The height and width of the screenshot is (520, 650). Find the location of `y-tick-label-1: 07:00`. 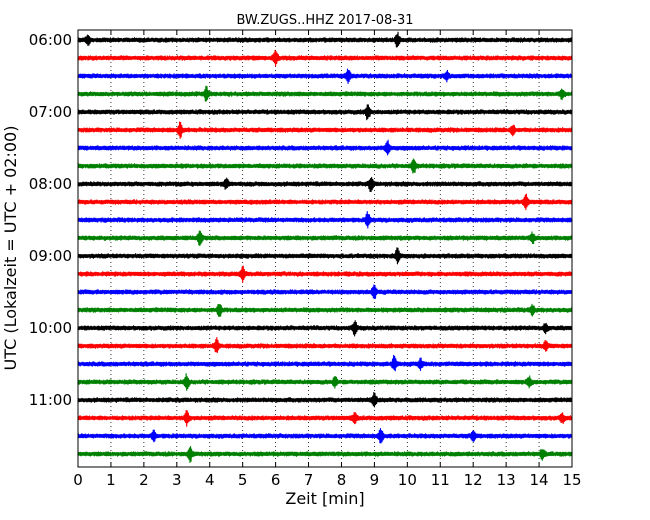

y-tick-label-1: 07:00 is located at coordinates (50, 112).